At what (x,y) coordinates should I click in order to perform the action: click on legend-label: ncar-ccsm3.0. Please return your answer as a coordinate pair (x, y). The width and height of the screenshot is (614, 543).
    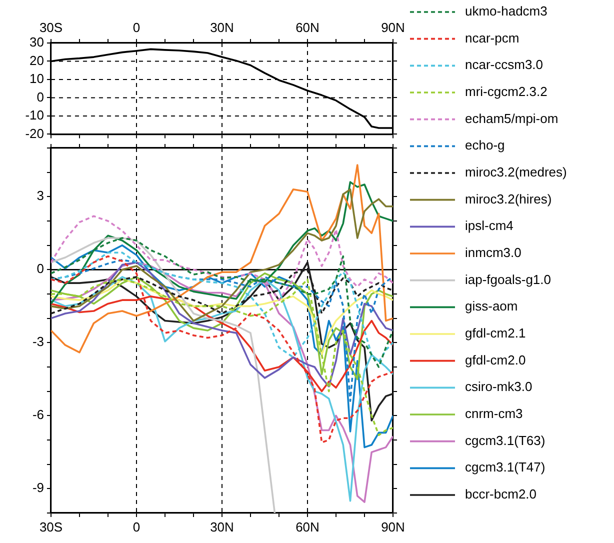
    Looking at the image, I should click on (504, 64).